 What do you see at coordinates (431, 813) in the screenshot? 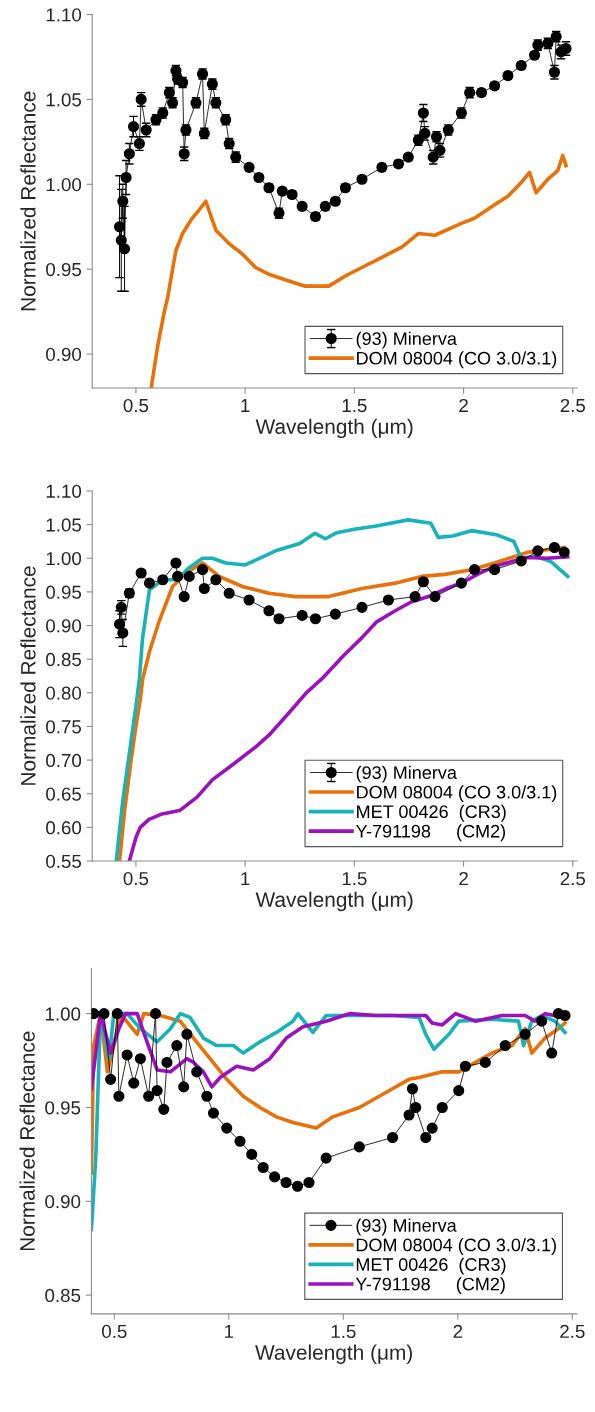
I see `legend-label: MET 00426 (CR3)` at bounding box center [431, 813].